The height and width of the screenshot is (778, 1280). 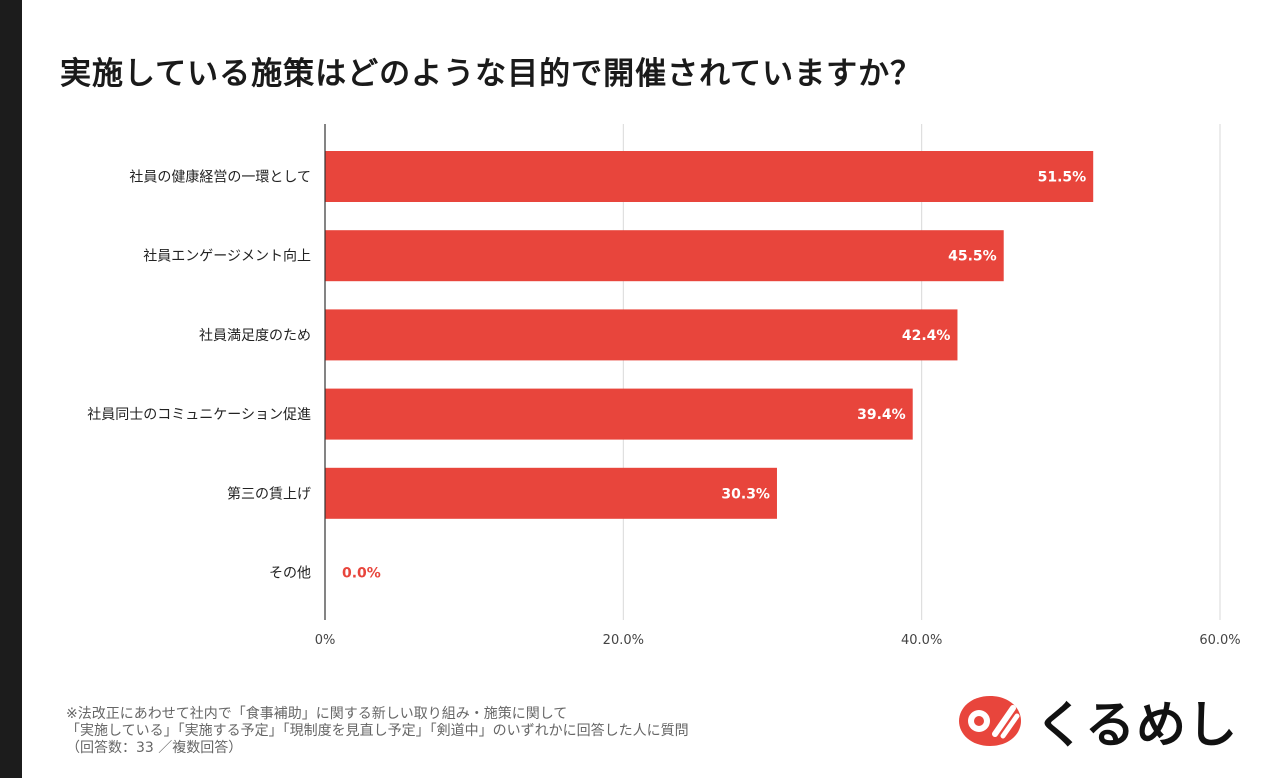 I want to click on category-label: 社員エンゲージメント向上, so click(x=227, y=257).